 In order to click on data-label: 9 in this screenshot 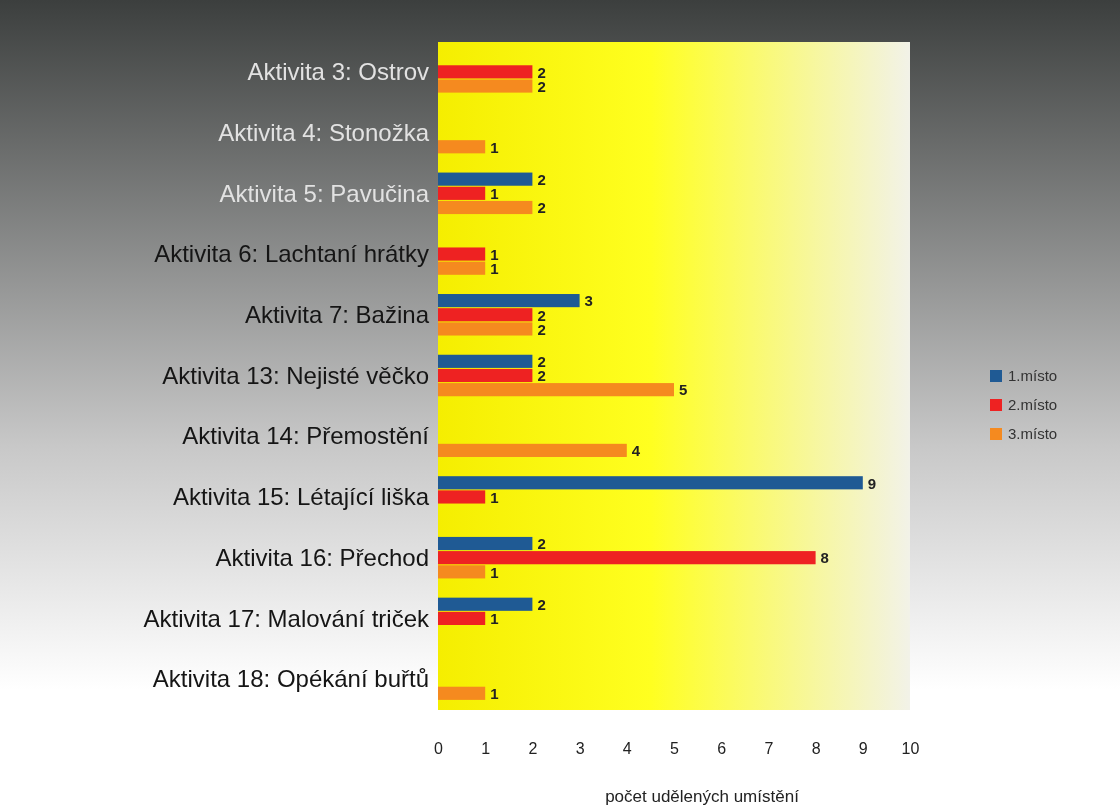, I will do `click(872, 483)`.